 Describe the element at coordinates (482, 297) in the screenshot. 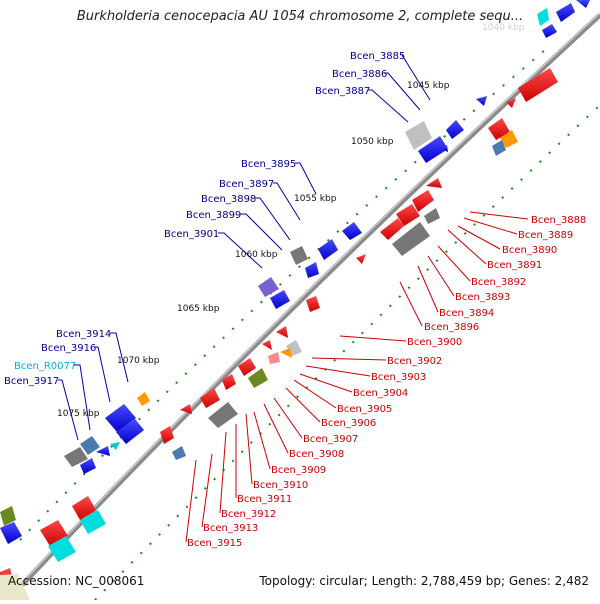

I see `gene-label: Bcen_3893` at that location.